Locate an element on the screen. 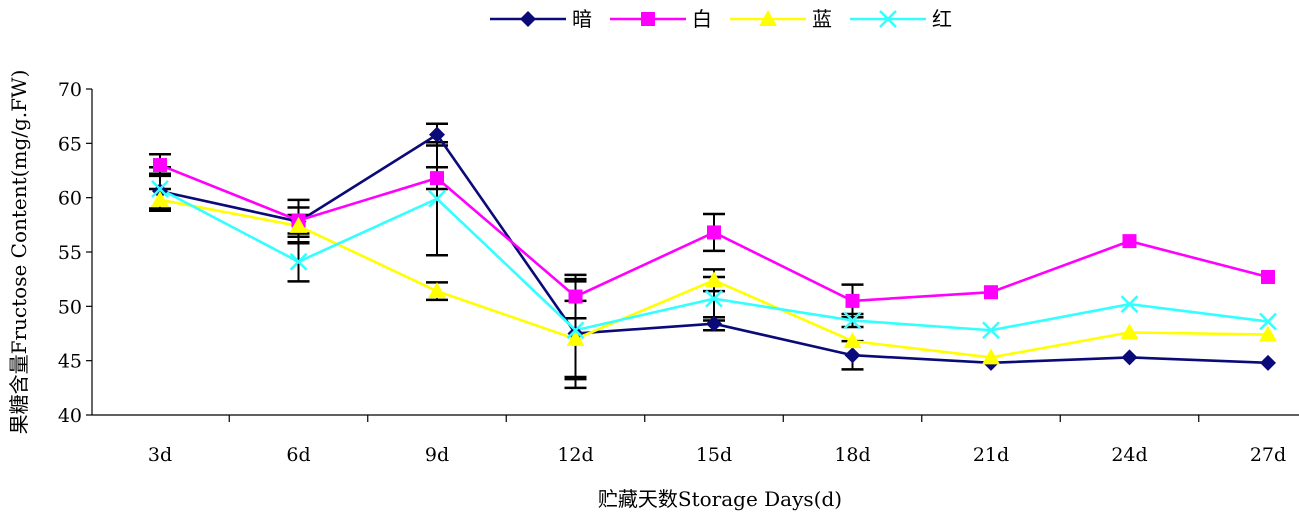 The height and width of the screenshot is (520, 1299). y-ticks: 40 45 50 55 60 65 70 is located at coordinates (75, 253).